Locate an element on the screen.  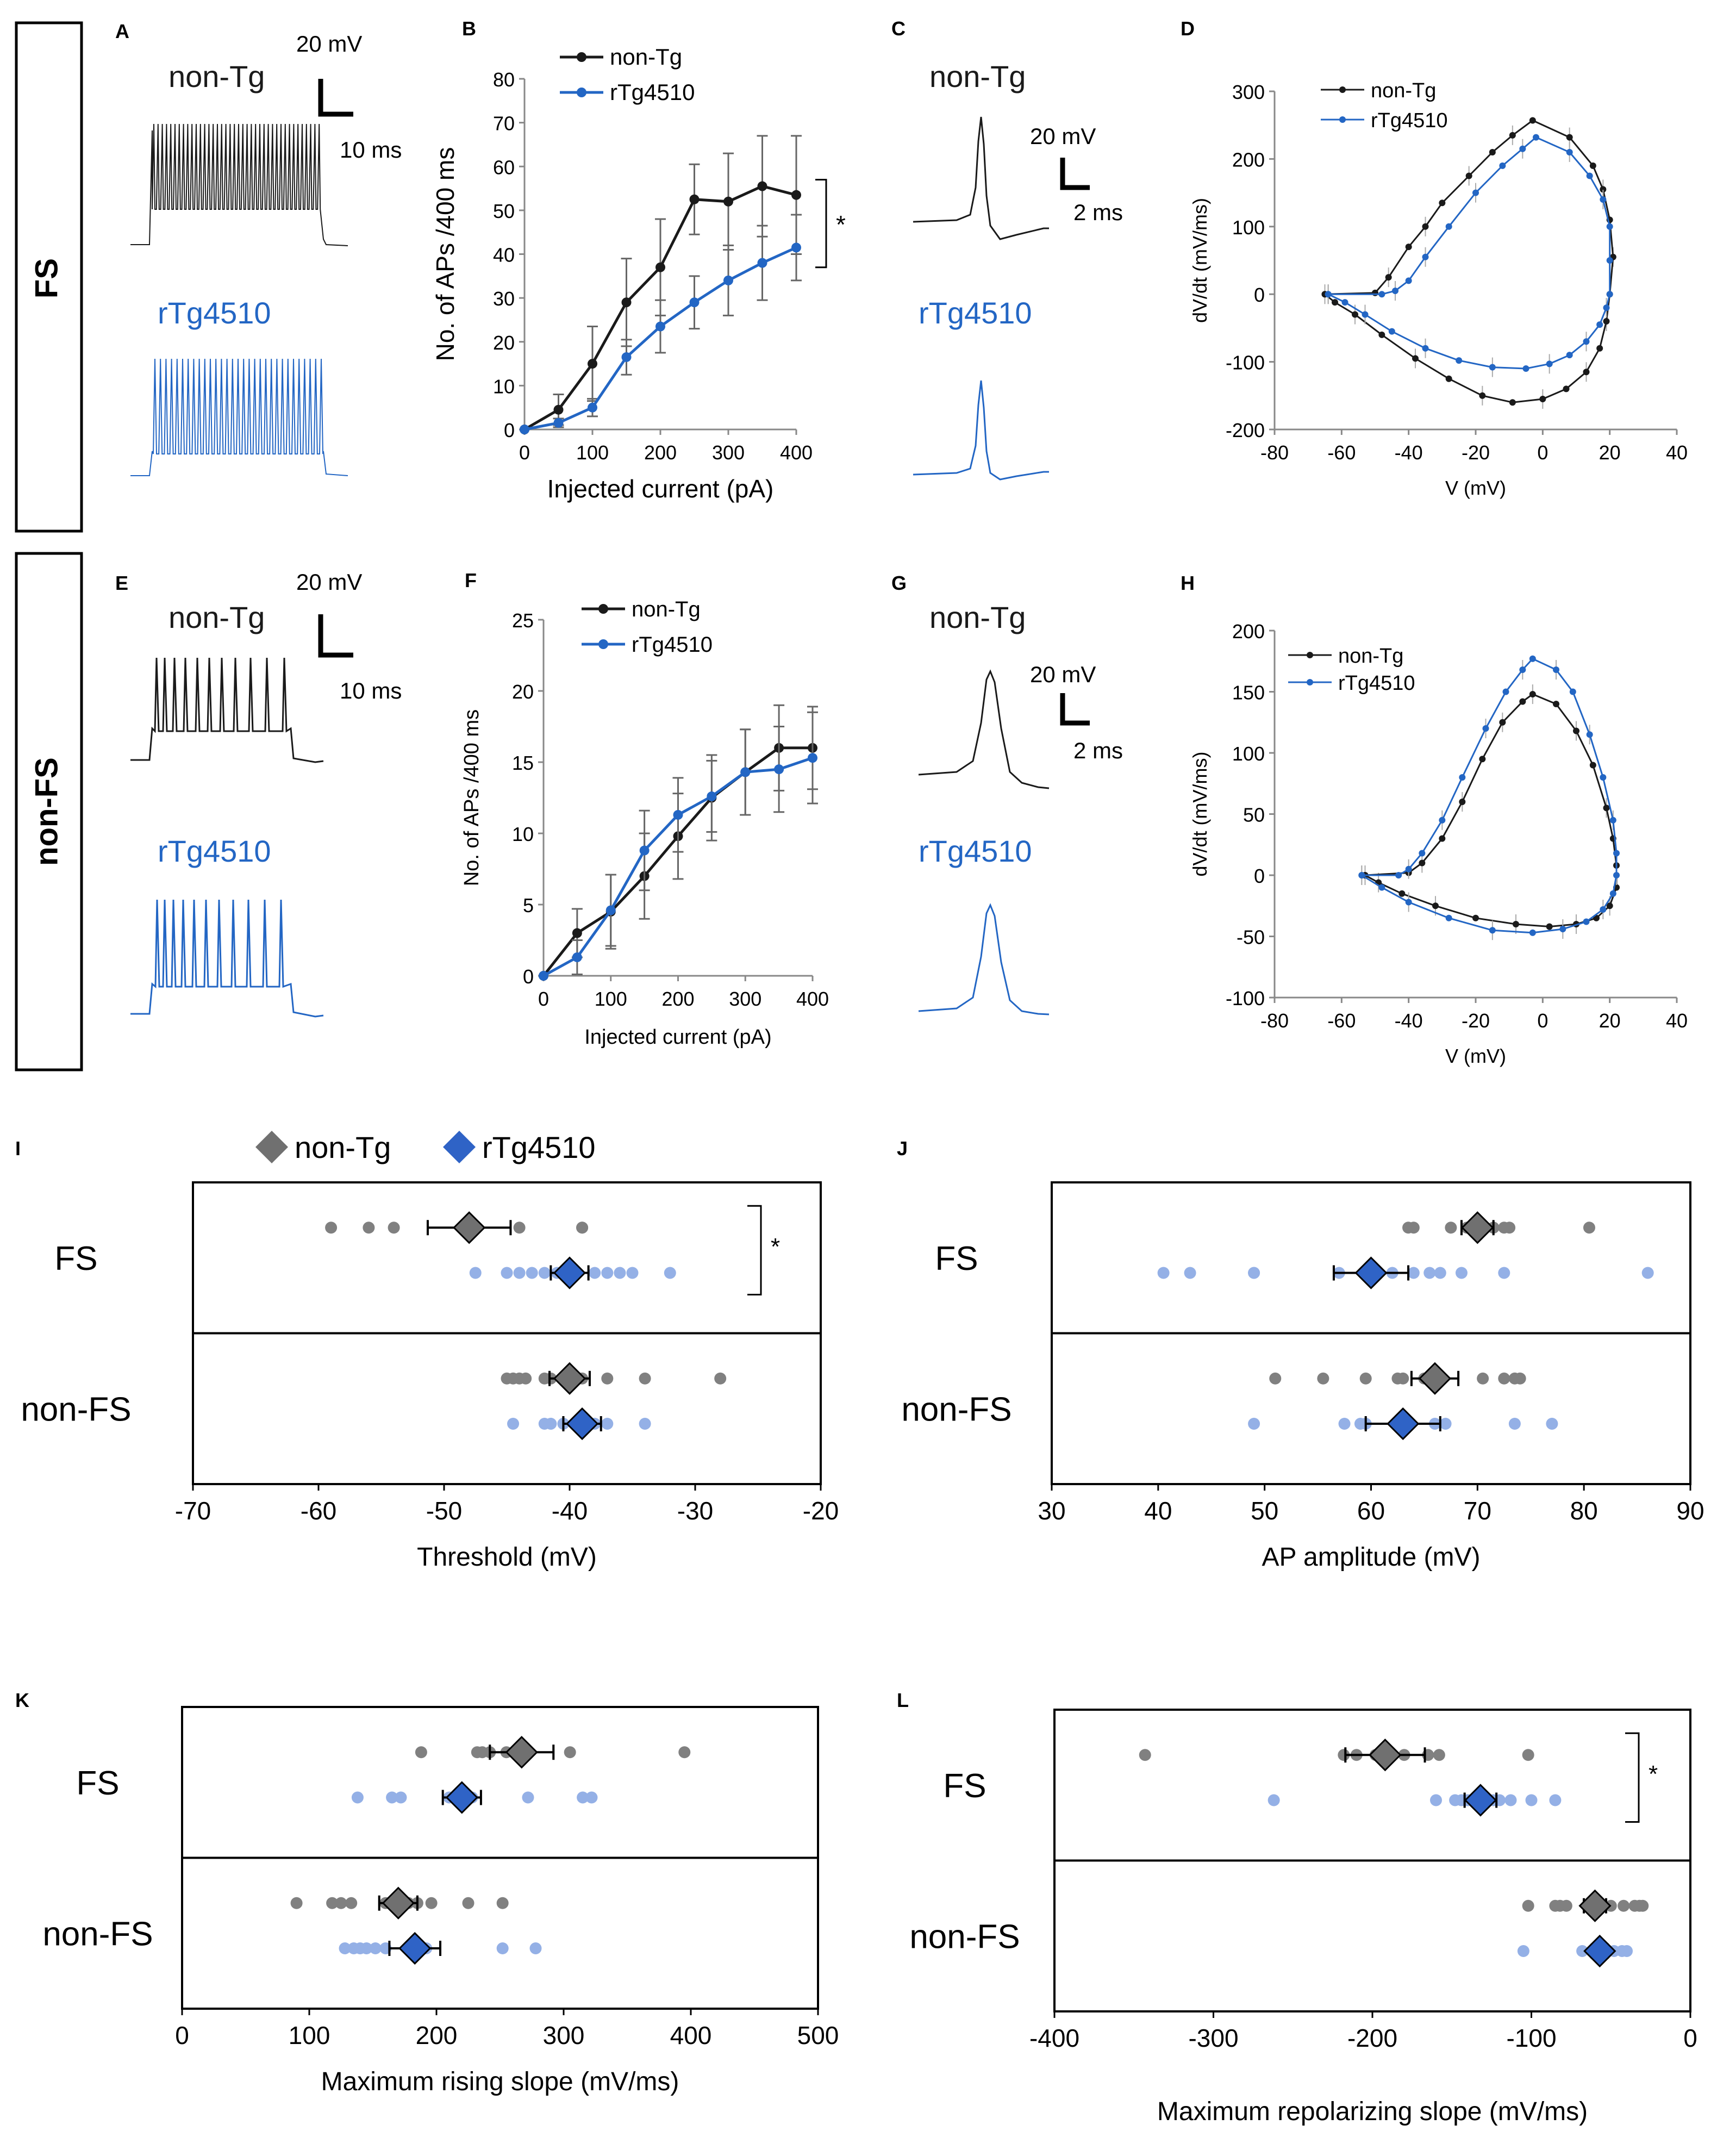
chart-d-legend-nontg-marker is located at coordinates (1342, 89).